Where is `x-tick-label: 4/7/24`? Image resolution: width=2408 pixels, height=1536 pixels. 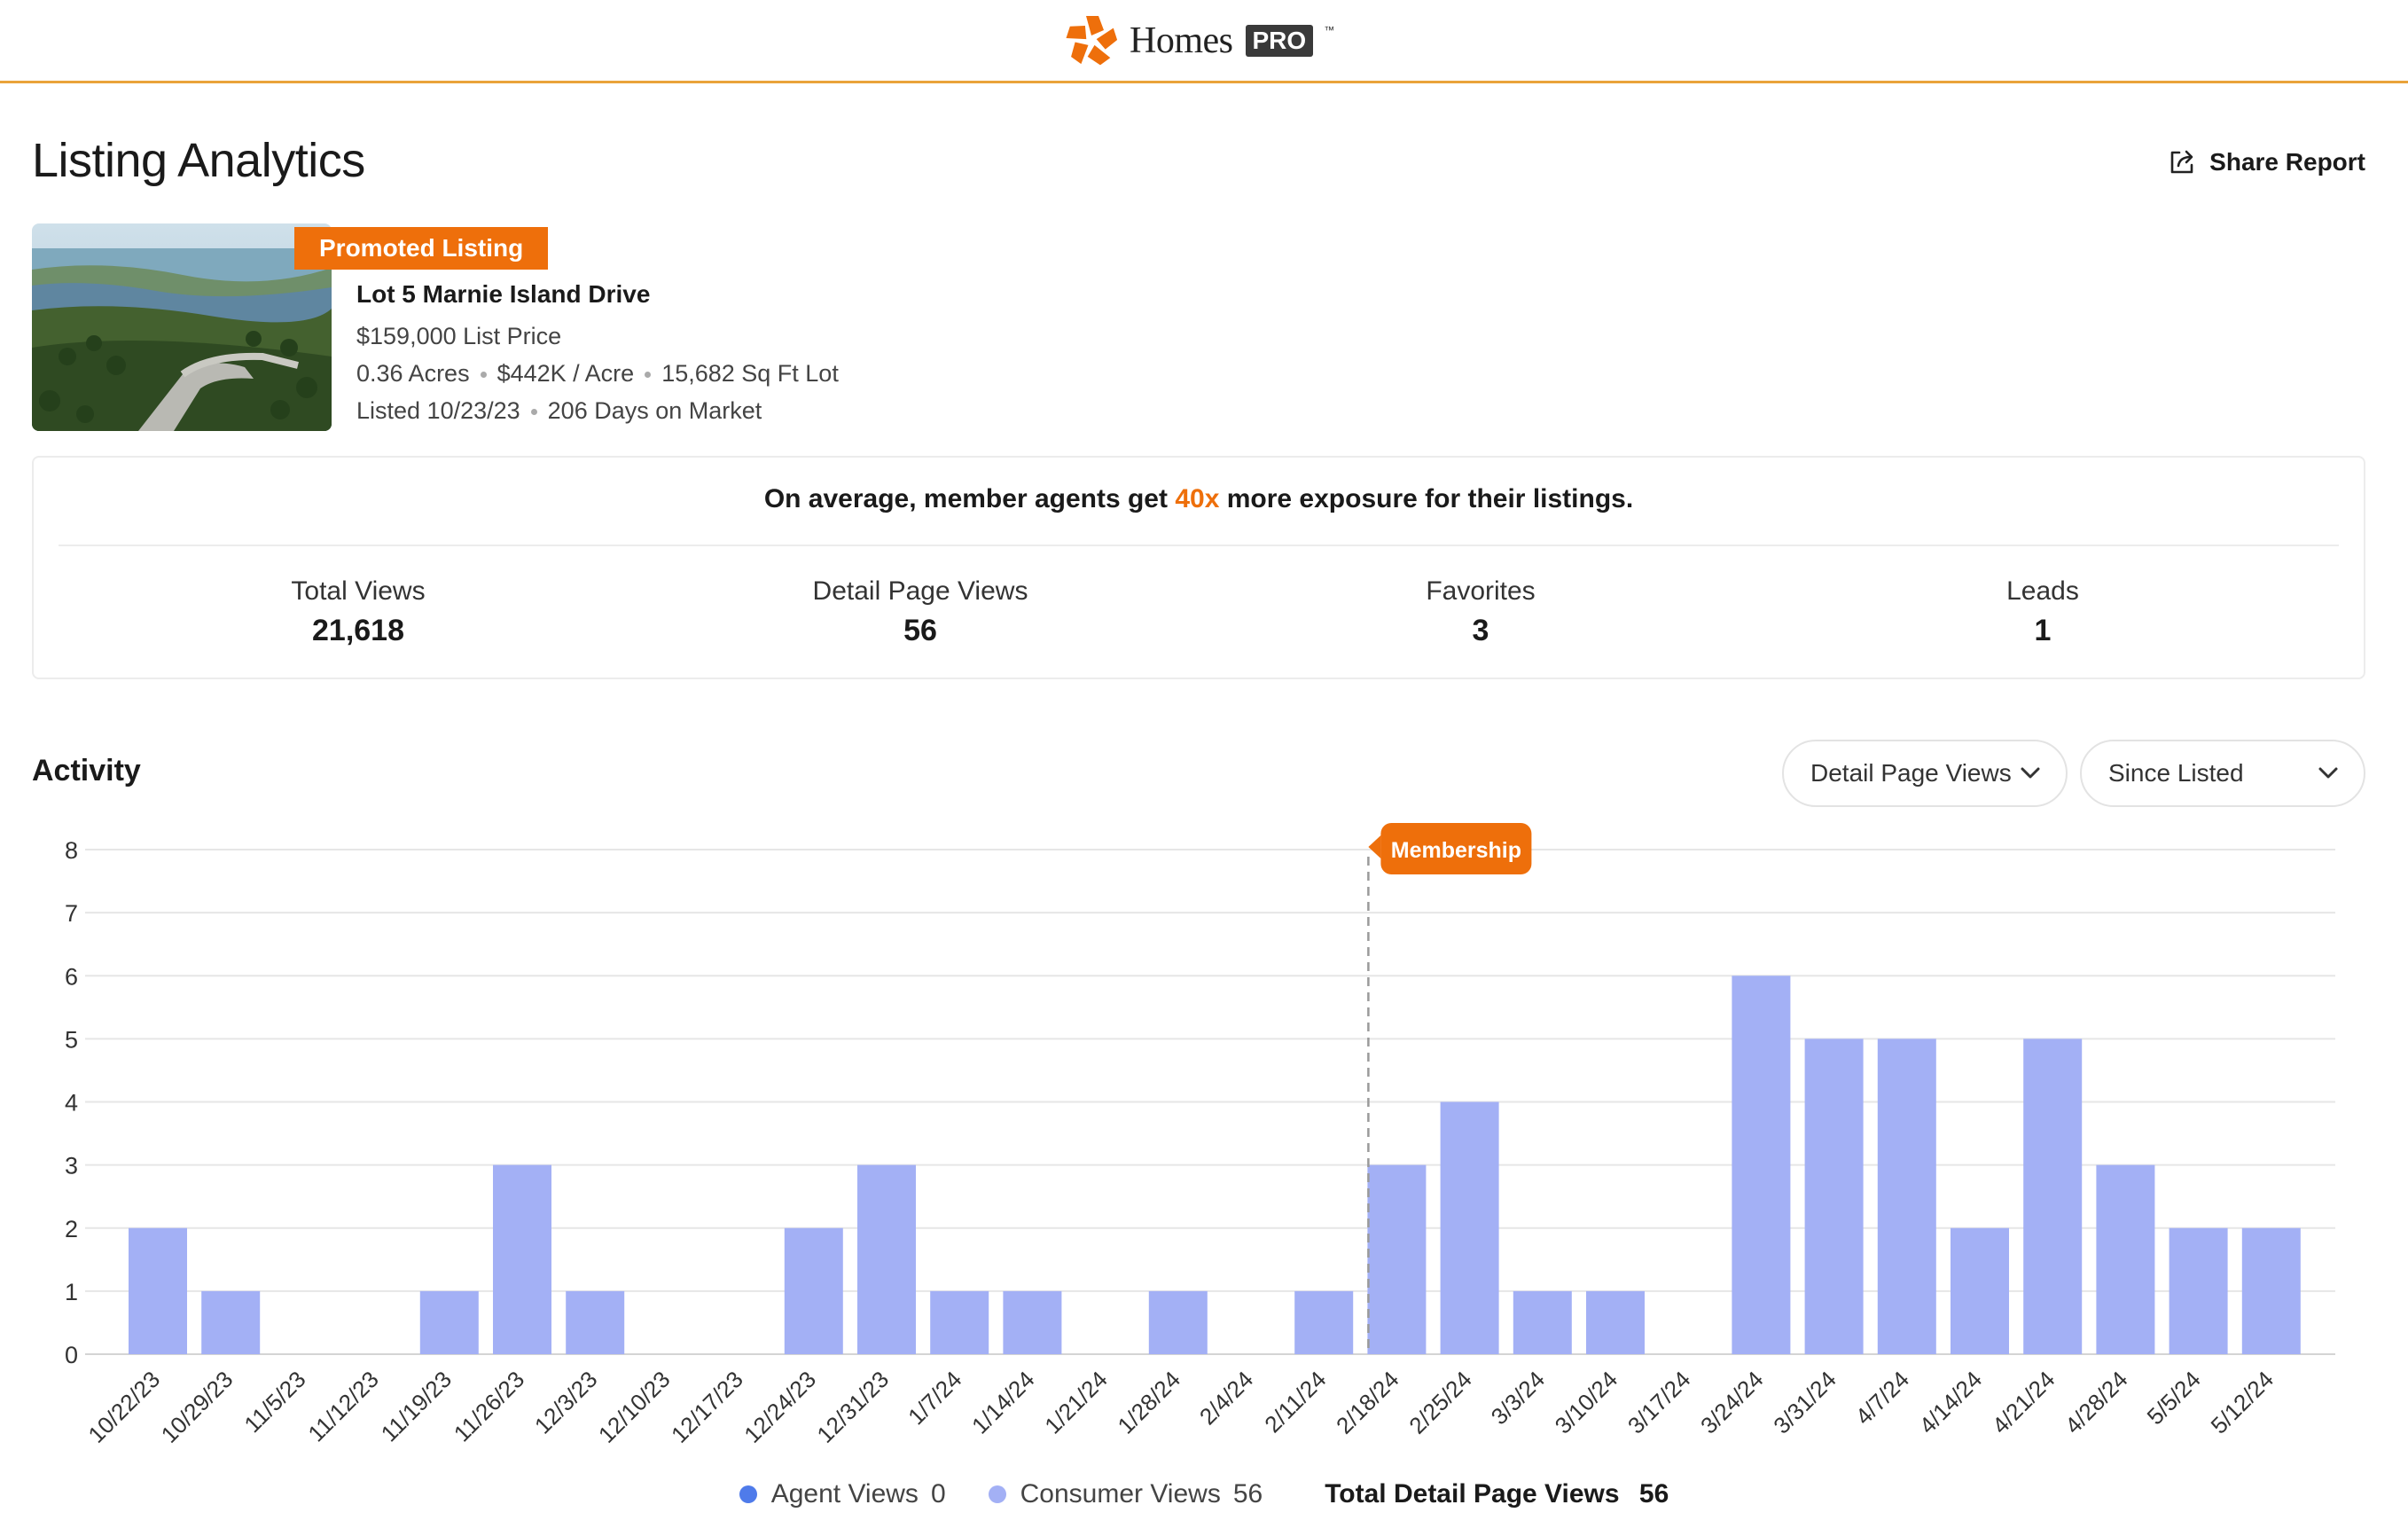 x-tick-label: 4/7/24 is located at coordinates (1882, 1398).